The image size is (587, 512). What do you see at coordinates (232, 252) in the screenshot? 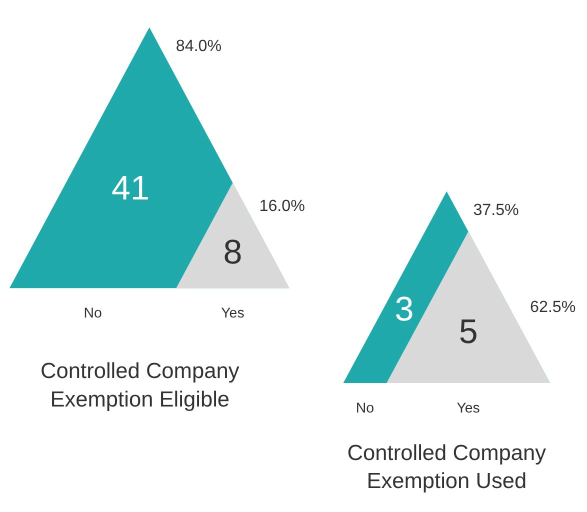
I see `data-label: 8` at bounding box center [232, 252].